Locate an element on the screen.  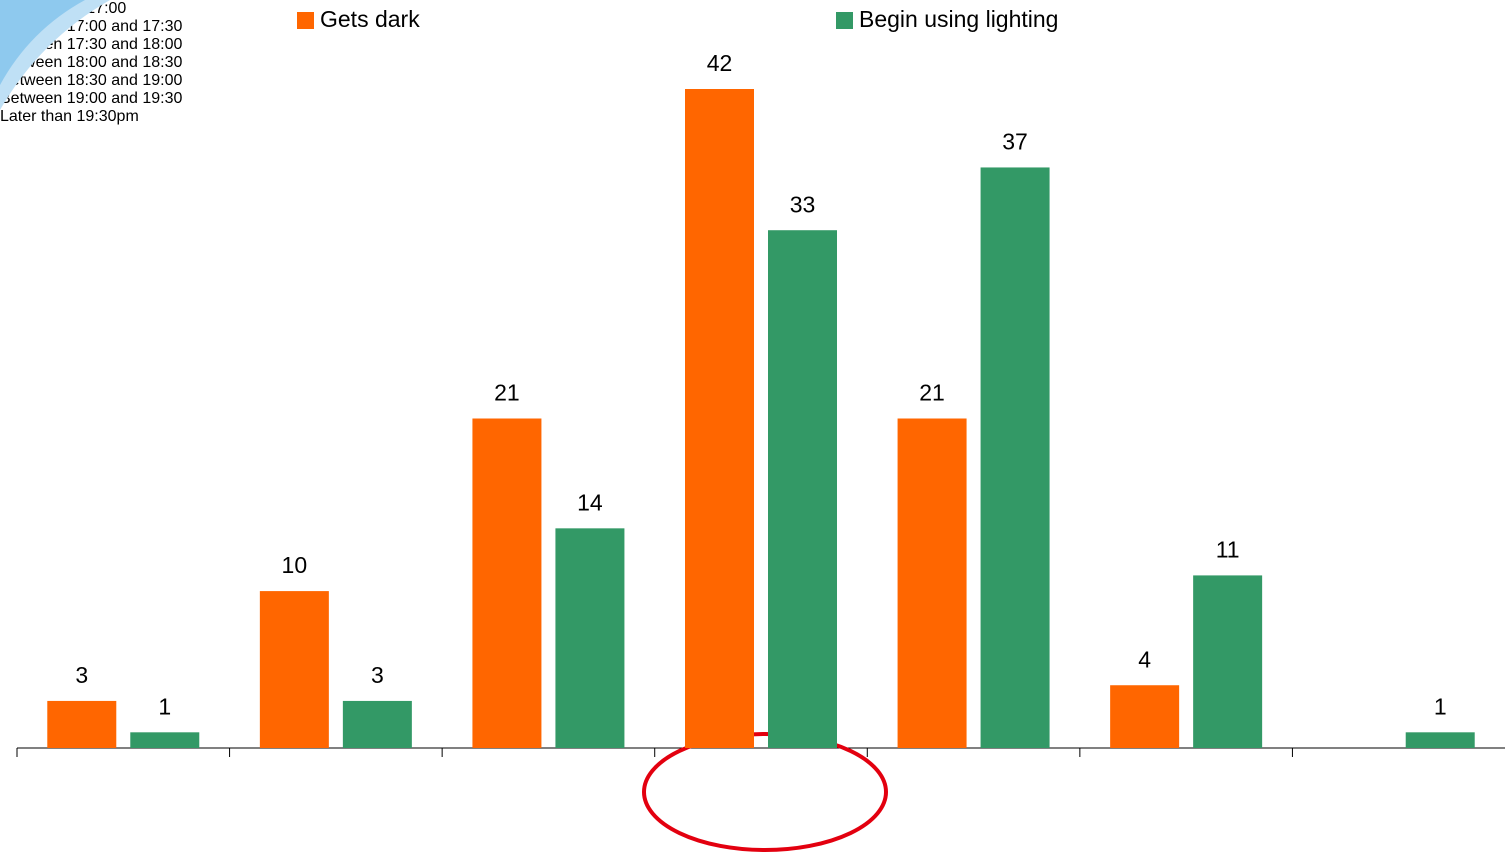
decoration is located at coordinates (42, 42).